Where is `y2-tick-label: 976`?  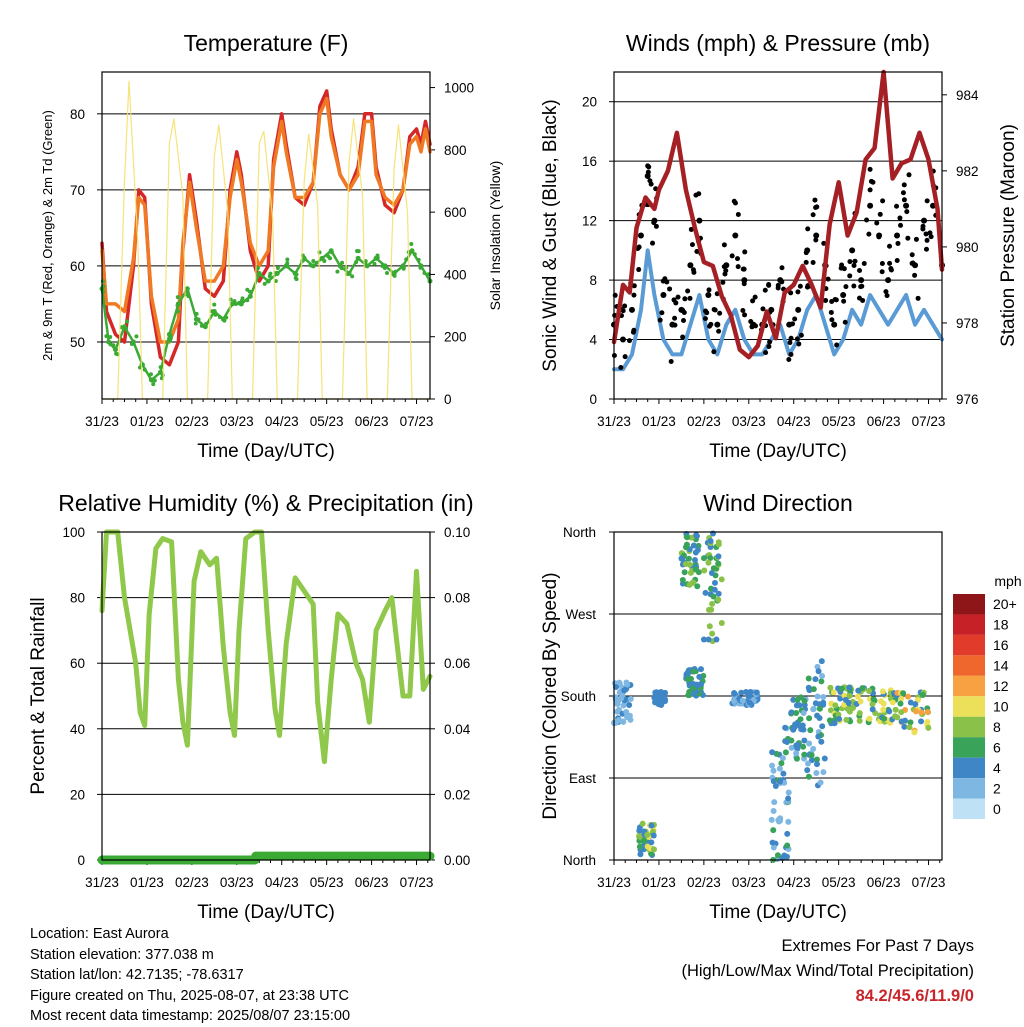 y2-tick-label: 976 is located at coordinates (967, 399).